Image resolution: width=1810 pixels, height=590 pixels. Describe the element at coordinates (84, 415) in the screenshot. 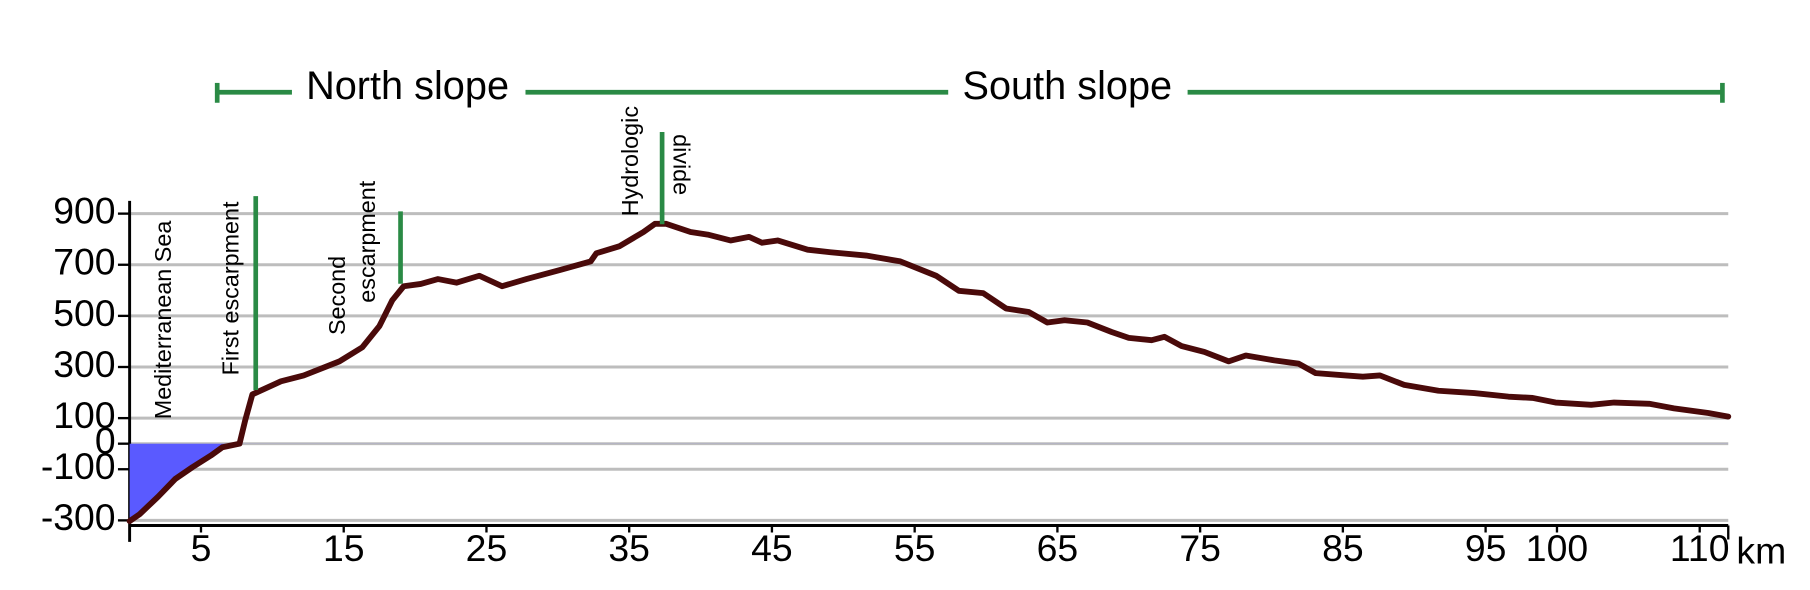

I see `y-tick-label: 100` at that location.